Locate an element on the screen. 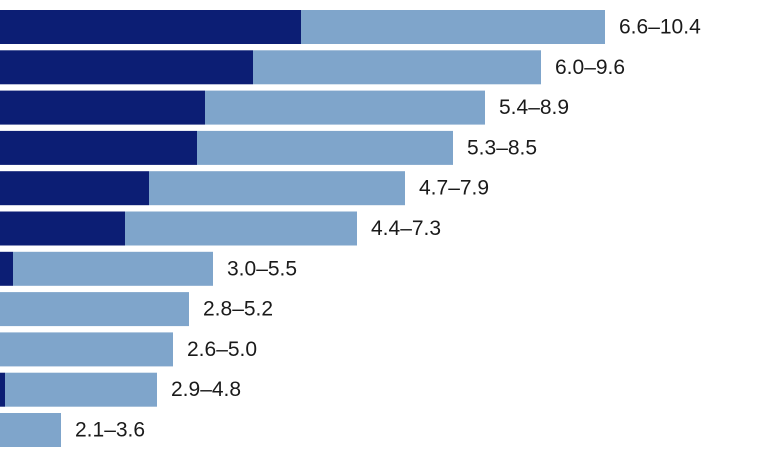 The image size is (767, 457). value-label: 5.3–8.5 is located at coordinates (502, 147).